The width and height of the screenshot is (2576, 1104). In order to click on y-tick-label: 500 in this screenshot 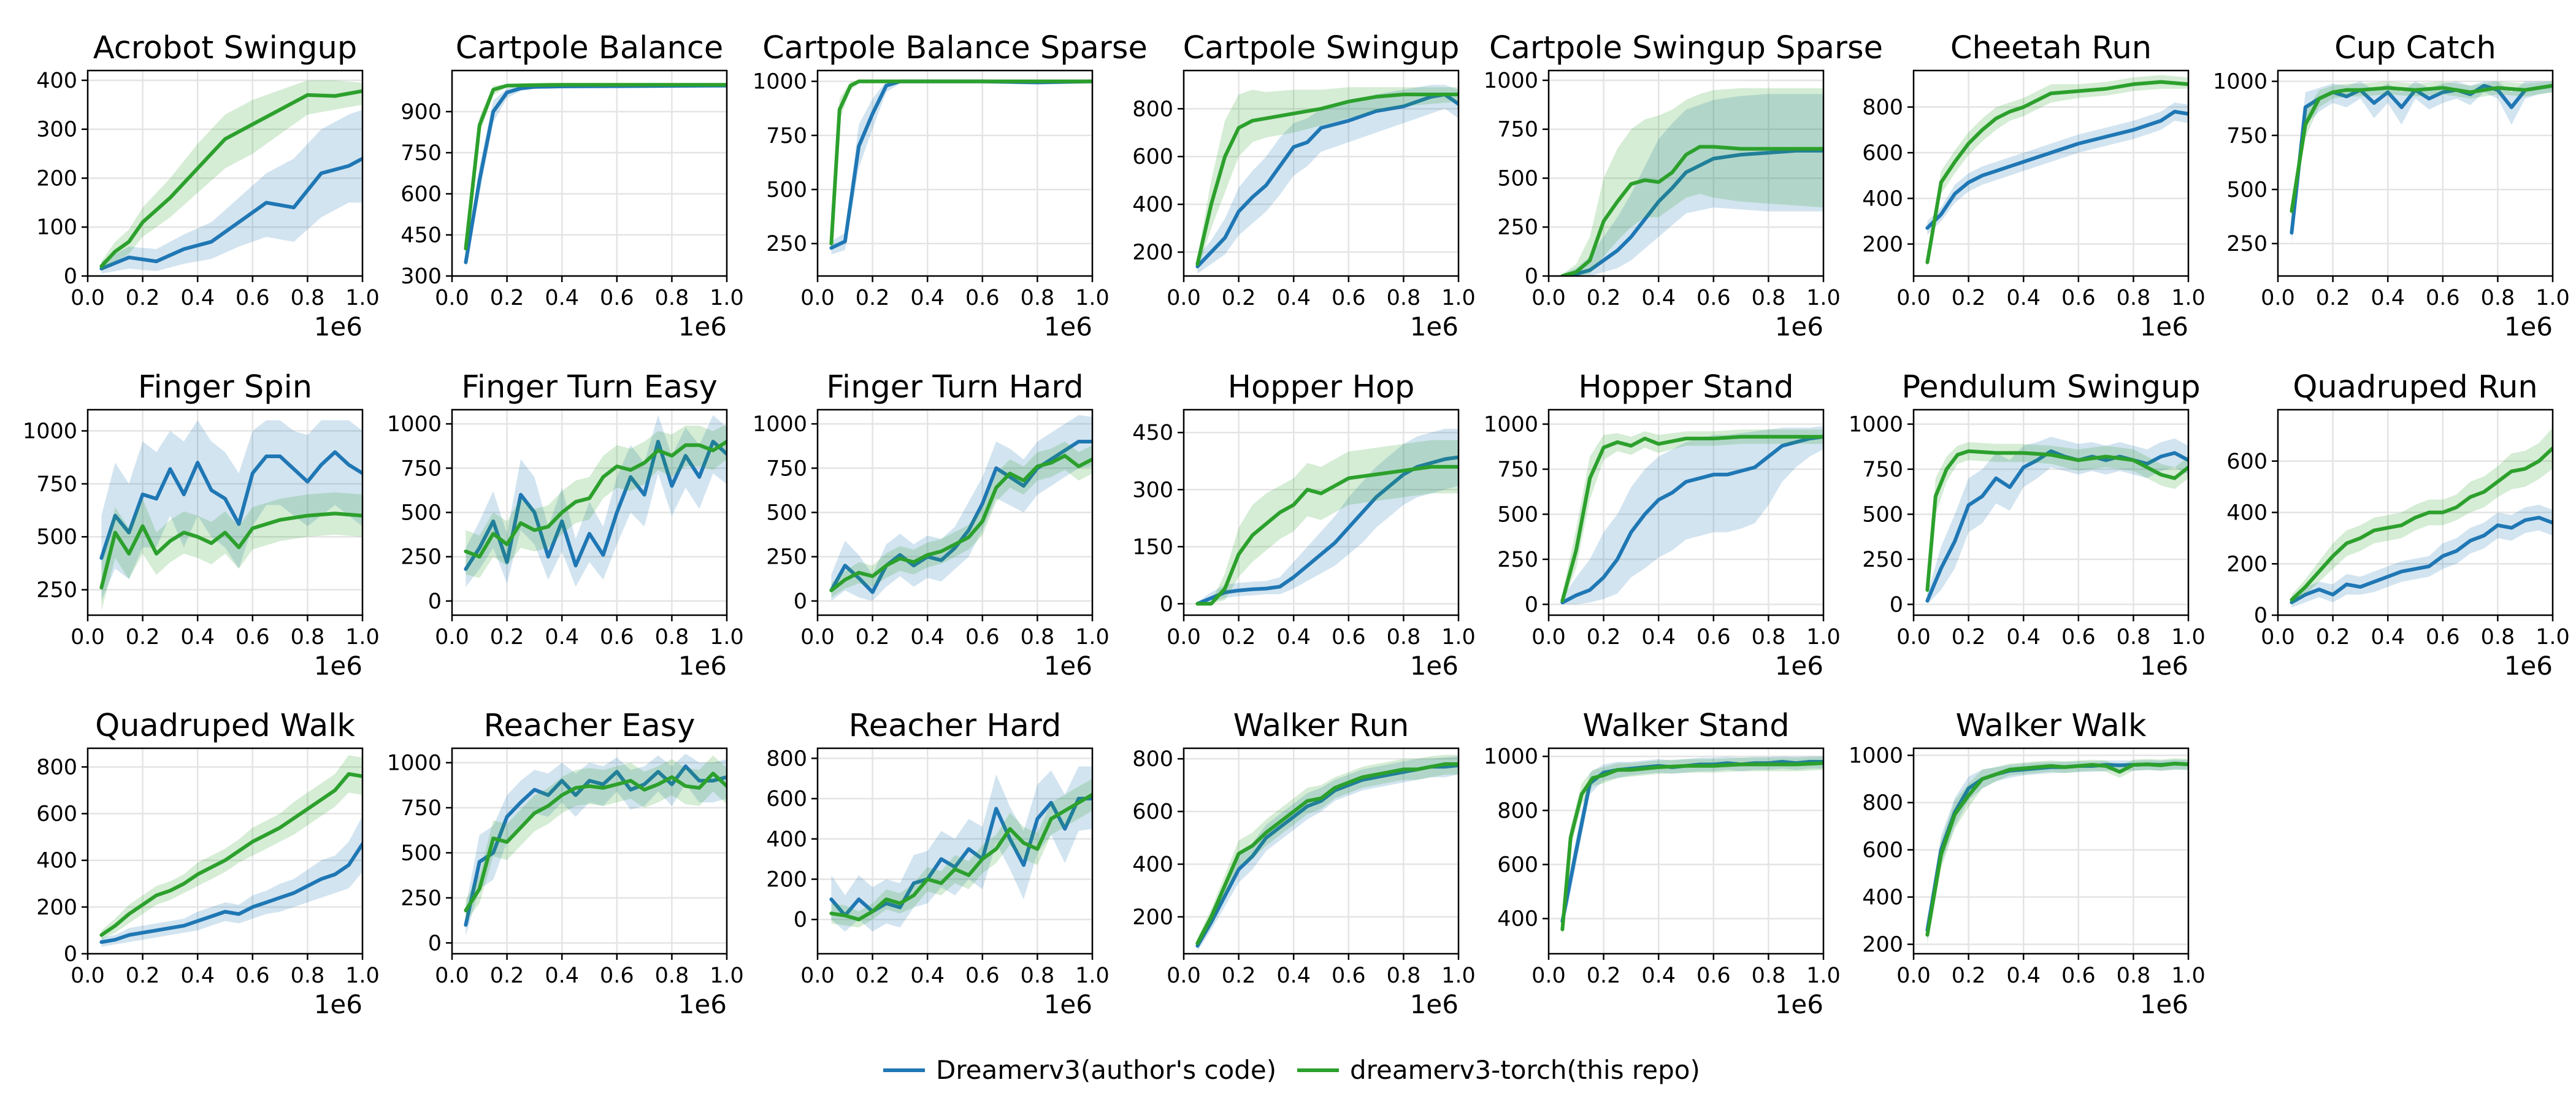, I will do `click(56, 537)`.